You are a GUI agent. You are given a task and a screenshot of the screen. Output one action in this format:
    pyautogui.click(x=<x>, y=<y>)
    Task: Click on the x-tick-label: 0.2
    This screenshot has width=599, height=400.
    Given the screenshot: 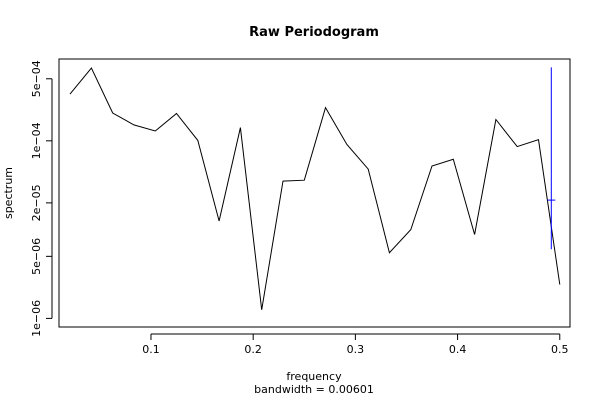 What is the action you would take?
    pyautogui.click(x=253, y=349)
    